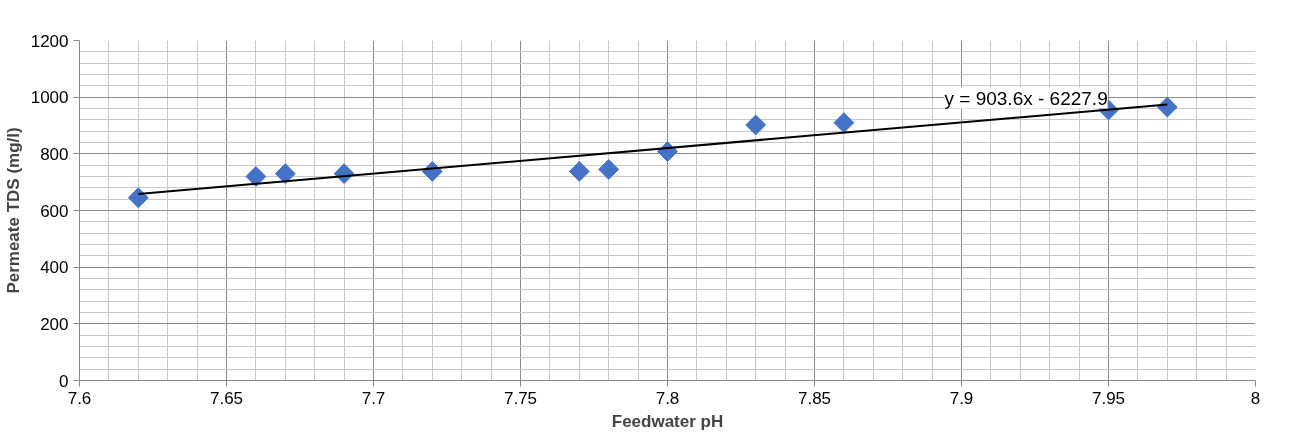 This screenshot has height=437, width=1293. What do you see at coordinates (520, 398) in the screenshot?
I see `x-tick-label: 7.75` at bounding box center [520, 398].